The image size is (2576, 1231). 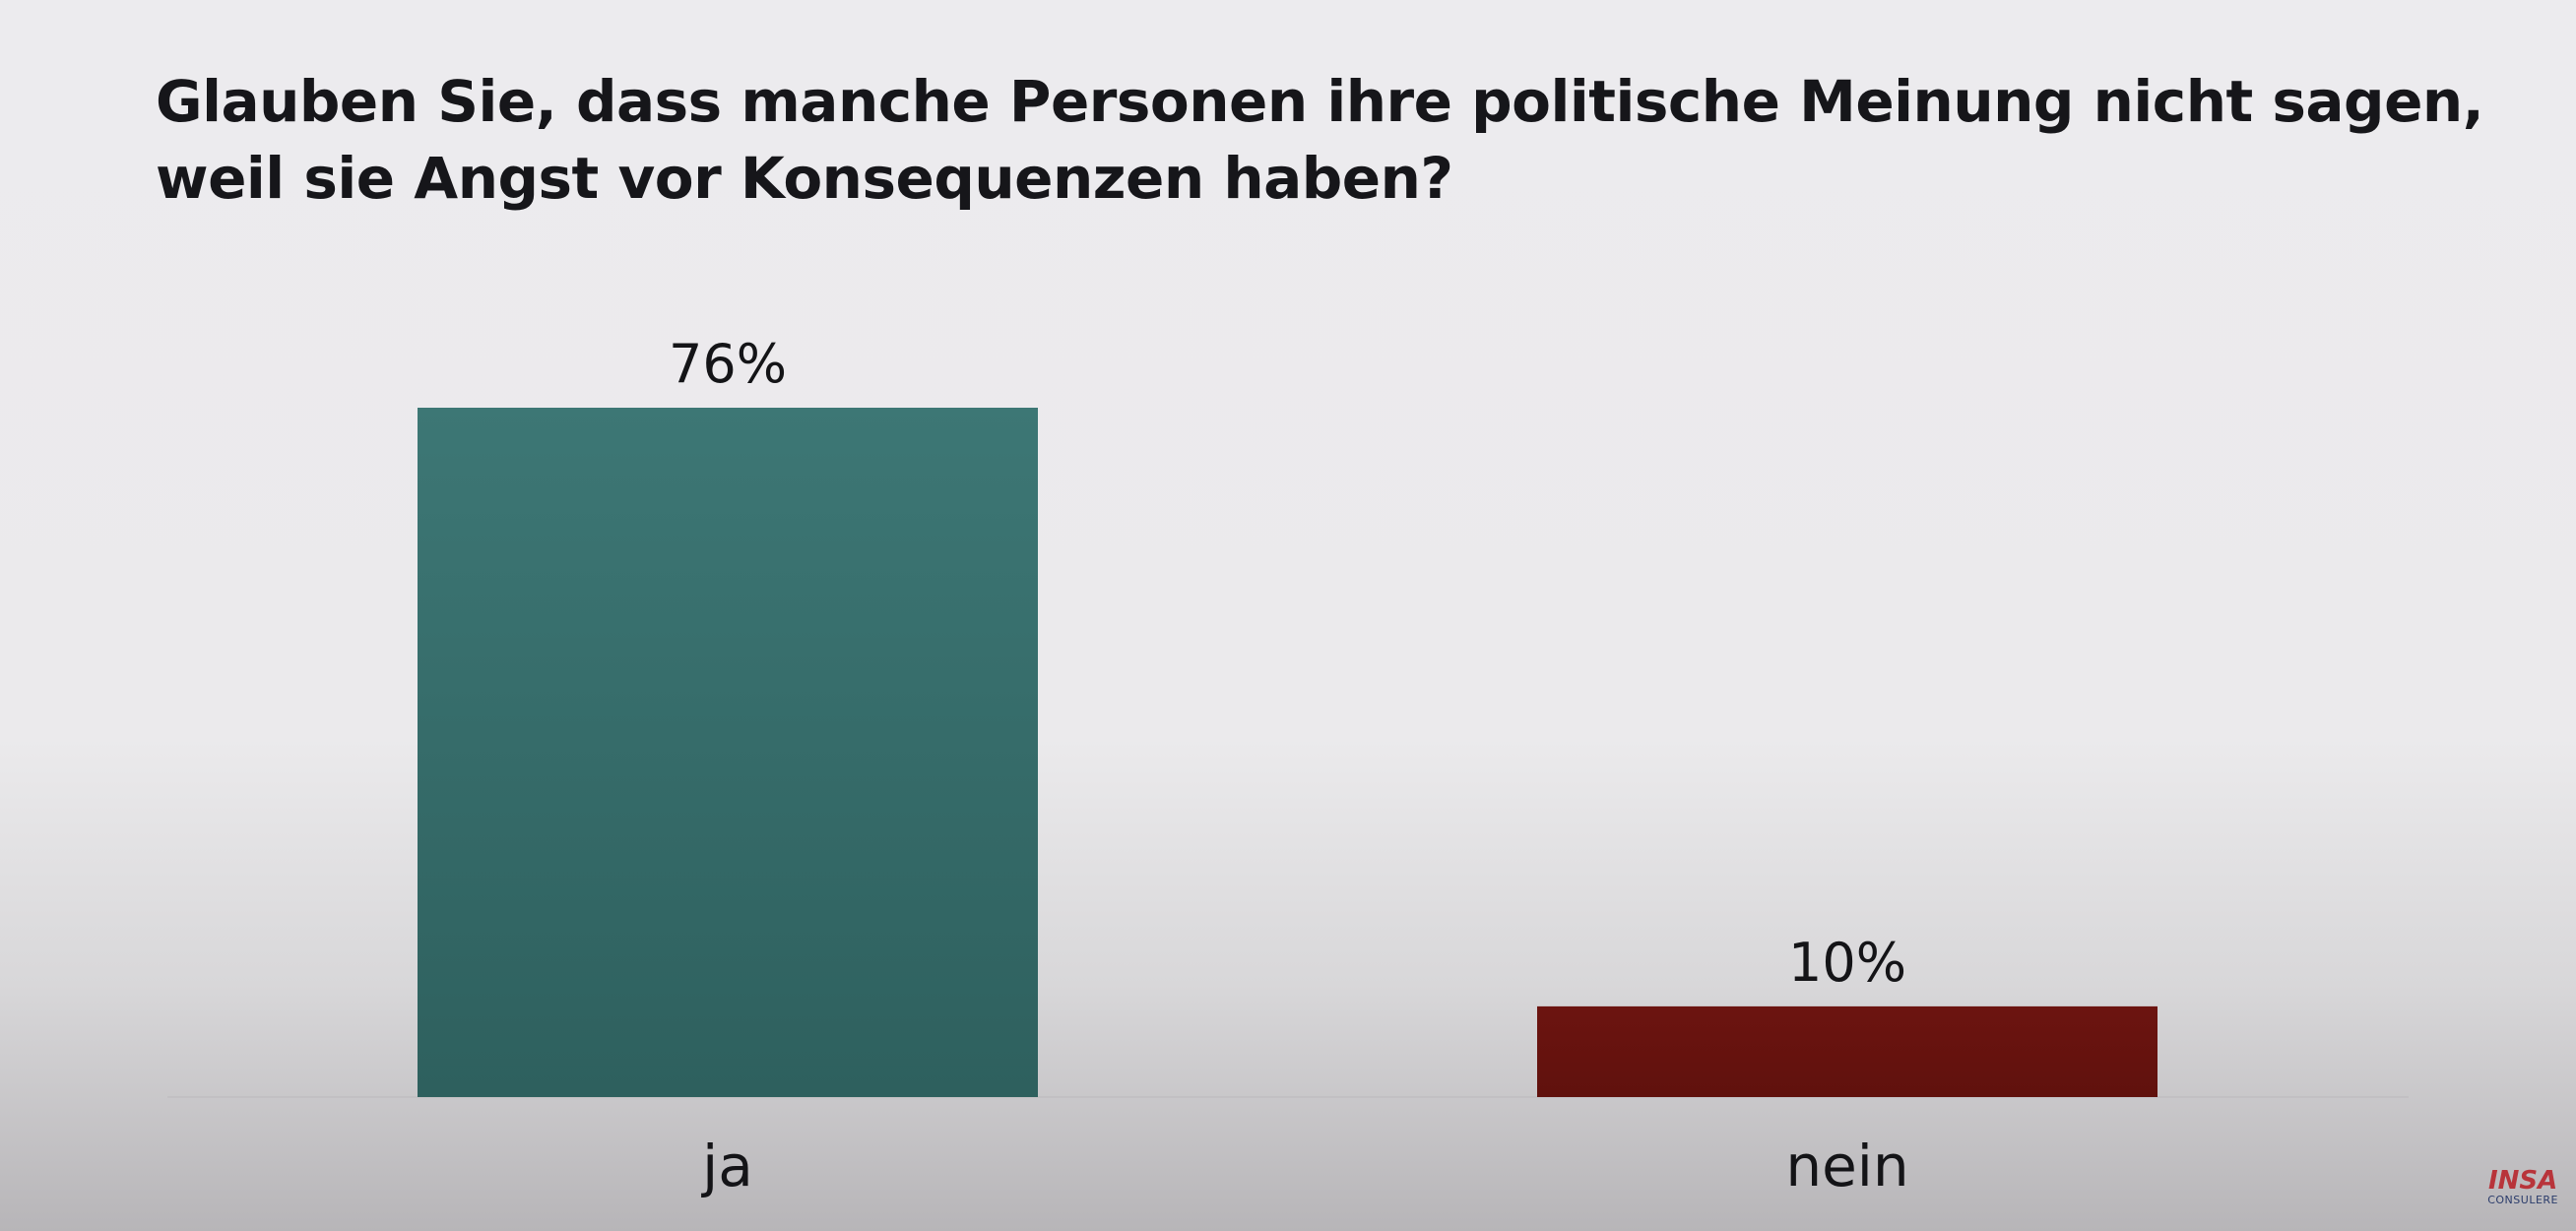 What do you see at coordinates (728, 364) in the screenshot?
I see `value-label-ja: 76%` at bounding box center [728, 364].